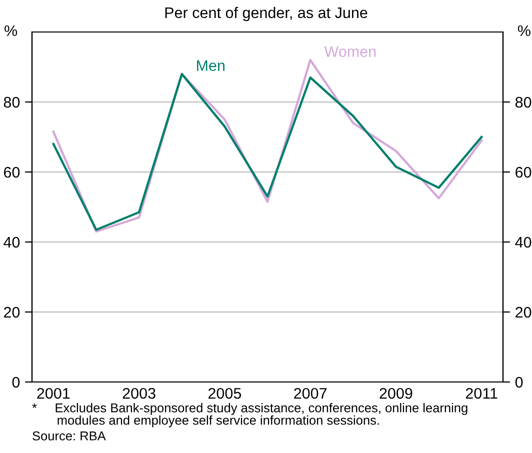 This screenshot has height=453, width=532. I want to click on y2-tick-label: 60, so click(524, 172).